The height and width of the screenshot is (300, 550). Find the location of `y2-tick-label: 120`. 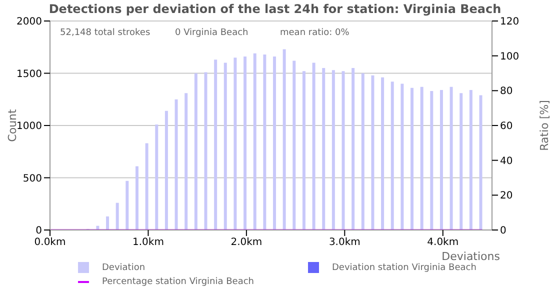

y2-tick-label: 120 is located at coordinates (510, 22).